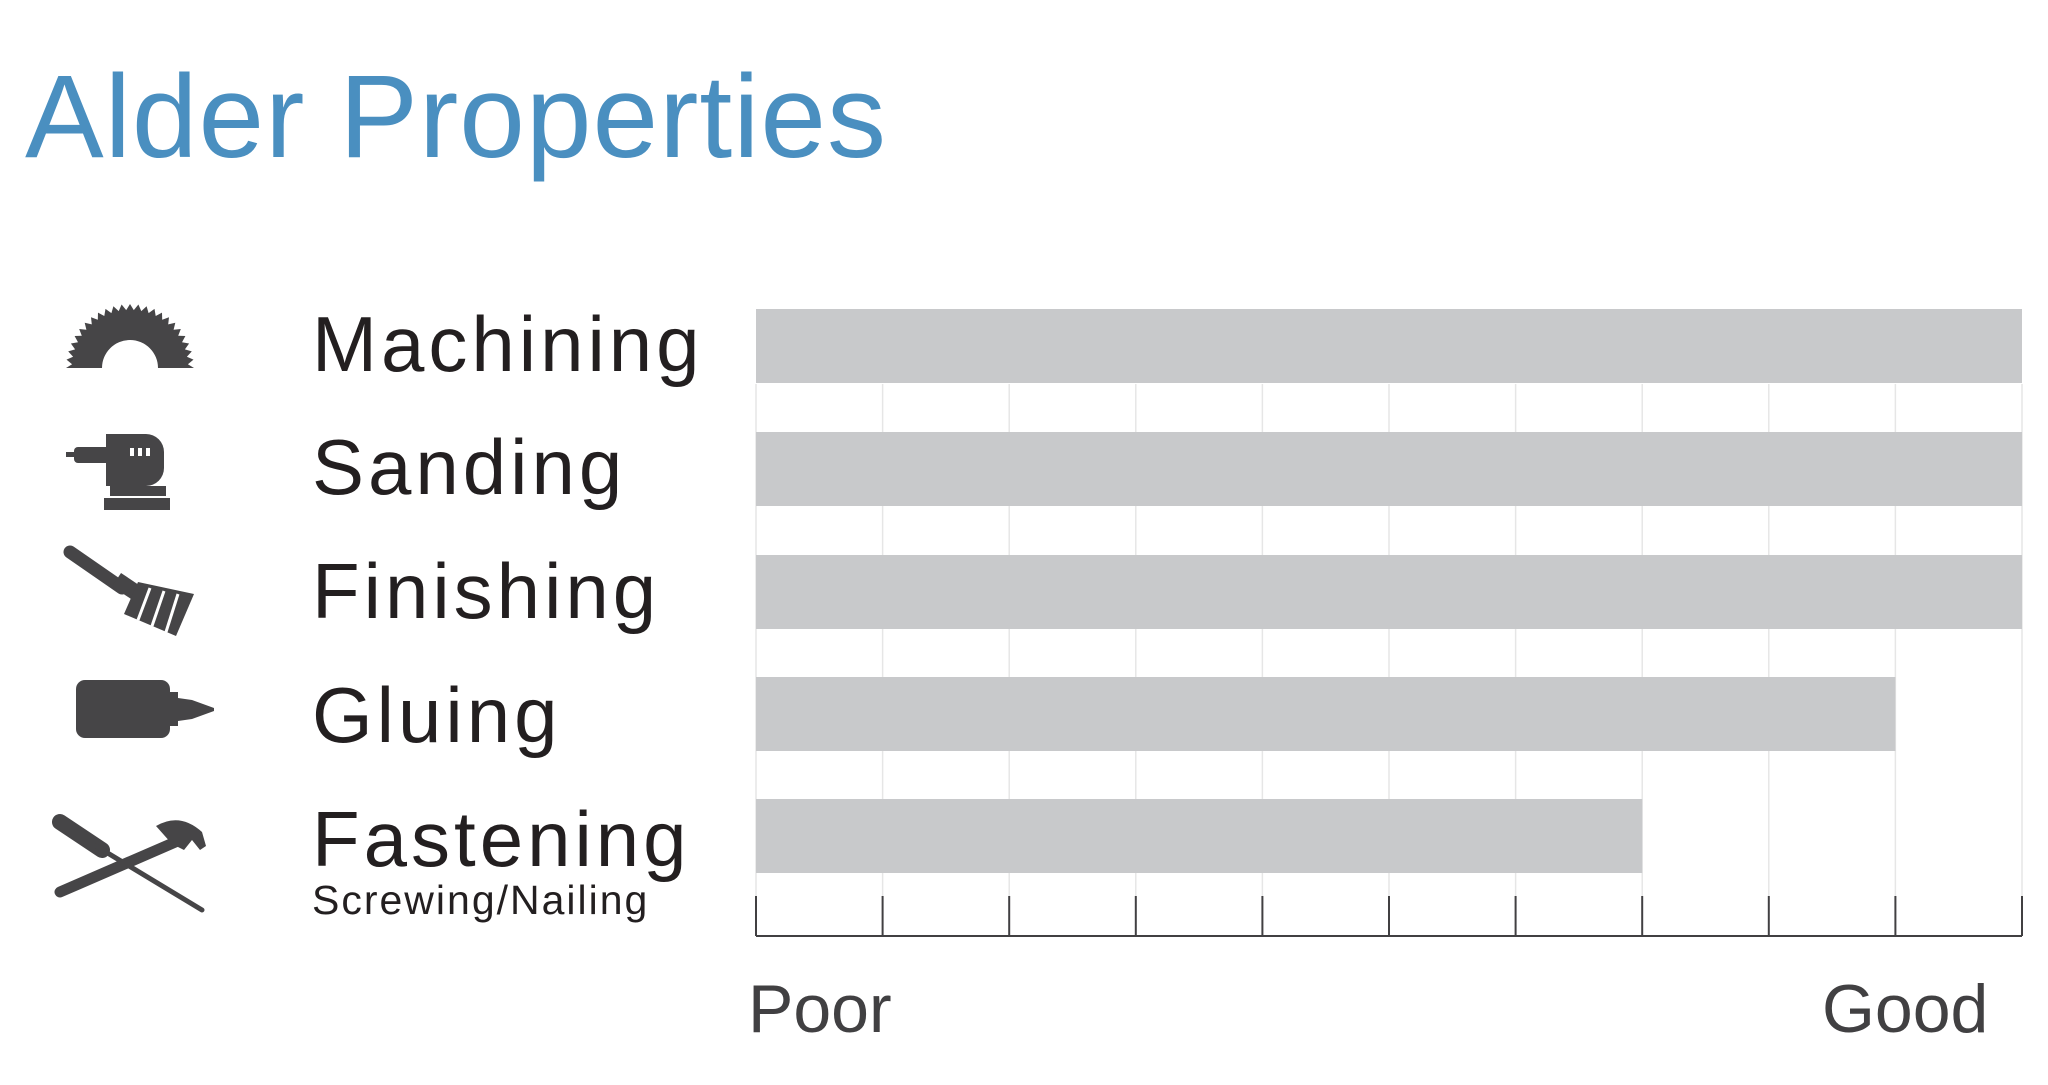  Describe the element at coordinates (456, 117) in the screenshot. I see `page-title: Alder Properties` at that location.